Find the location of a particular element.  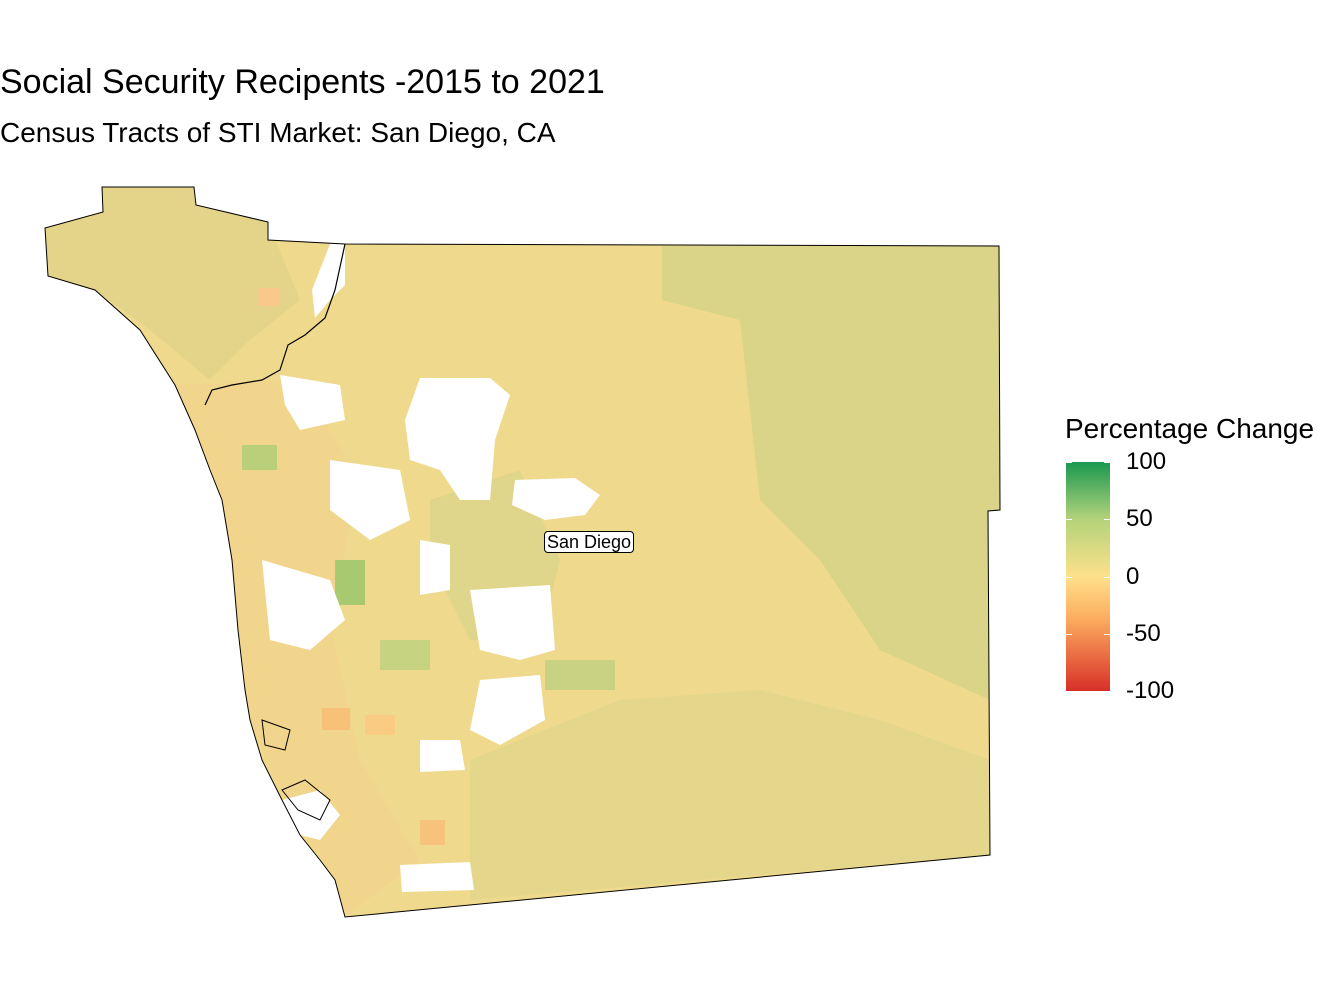

legend-colorbar is located at coordinates (1088, 576).